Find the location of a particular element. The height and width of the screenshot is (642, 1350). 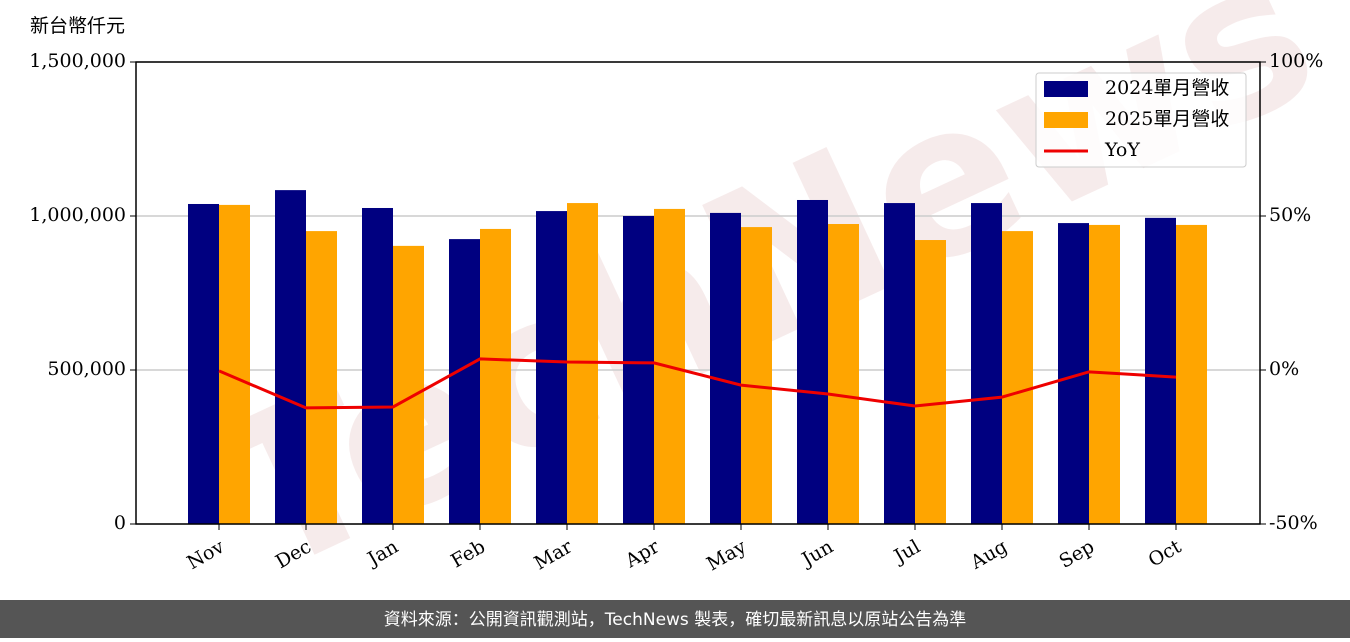

y2-tick-label: 100% is located at coordinates (1296, 61).